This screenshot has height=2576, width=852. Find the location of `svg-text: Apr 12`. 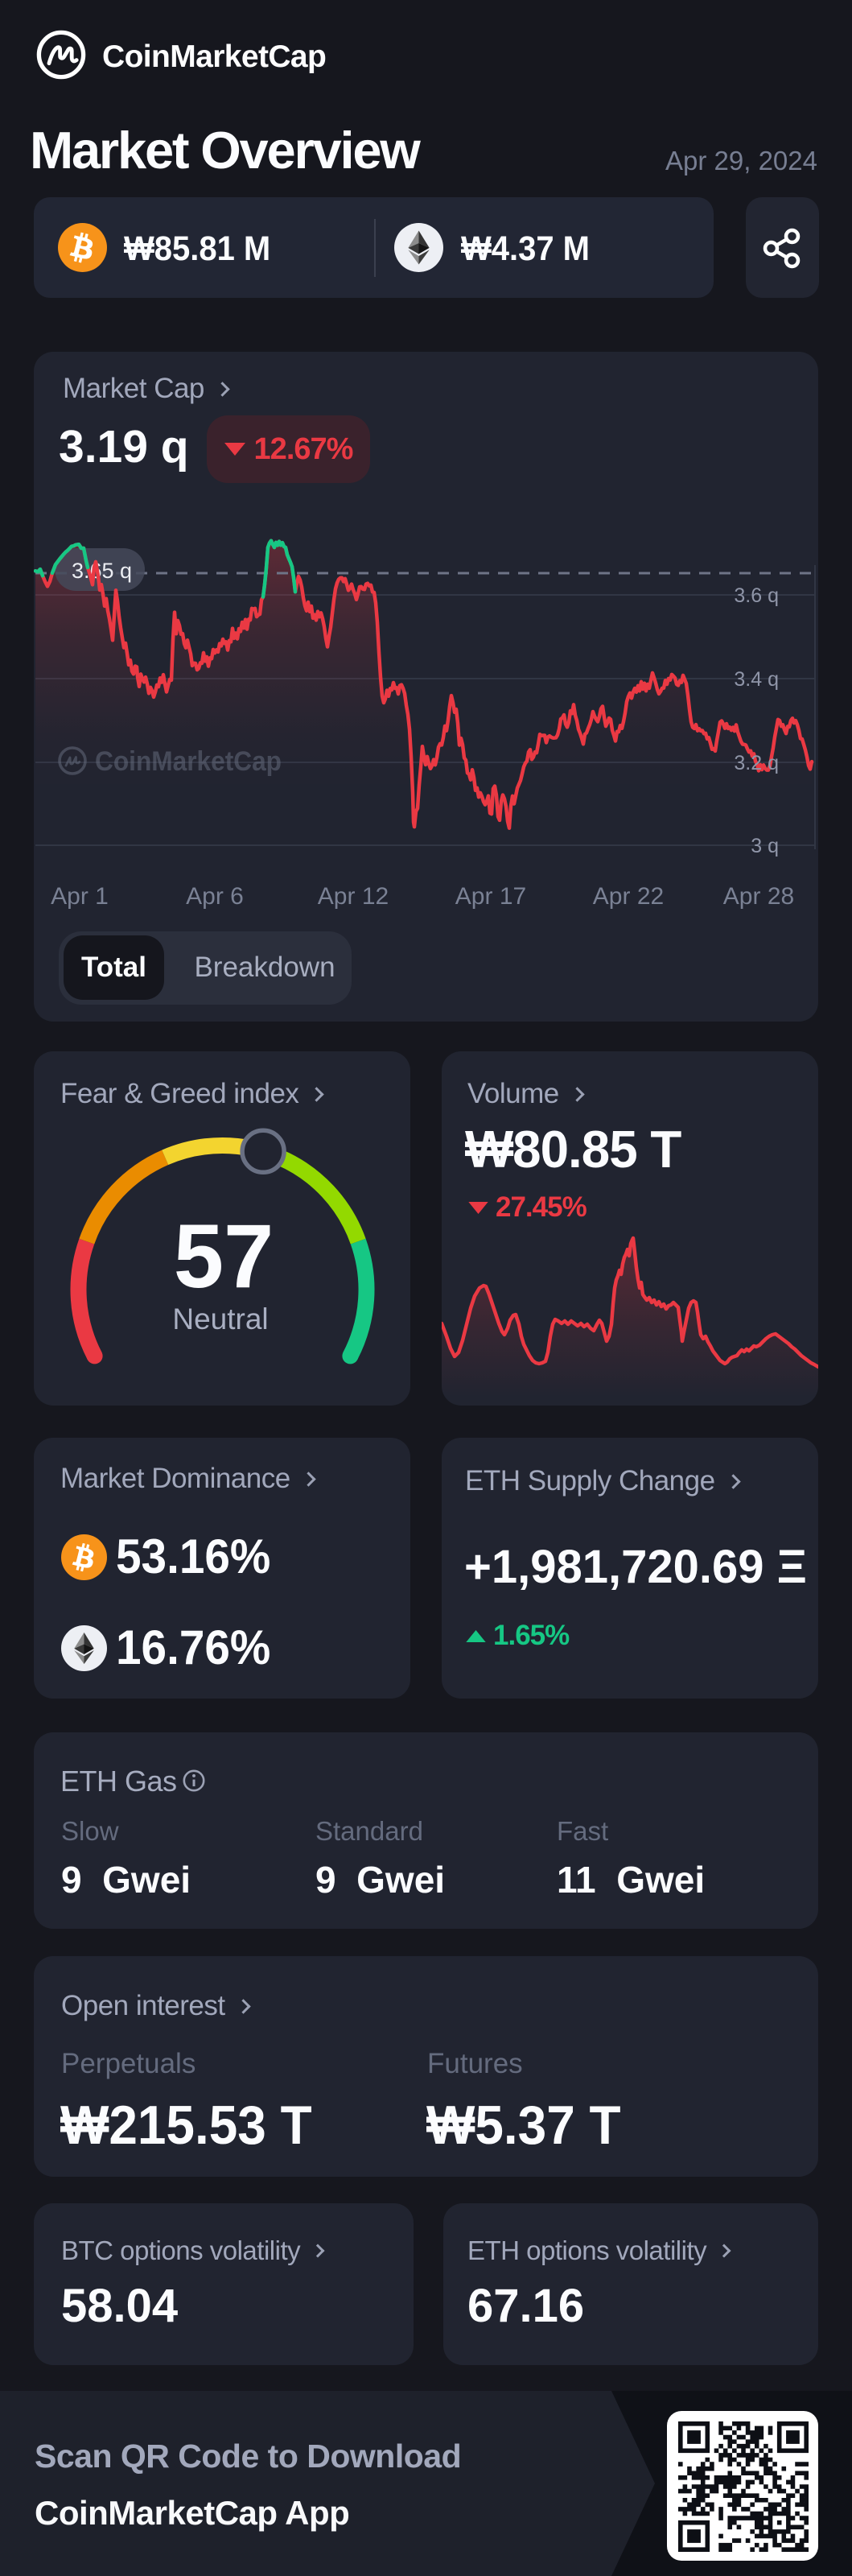

svg-text: Apr 12 is located at coordinates (353, 896).